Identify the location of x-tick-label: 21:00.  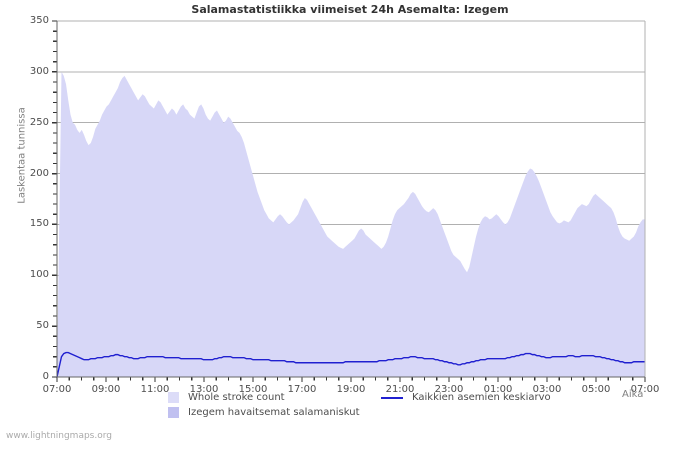
(400, 389).